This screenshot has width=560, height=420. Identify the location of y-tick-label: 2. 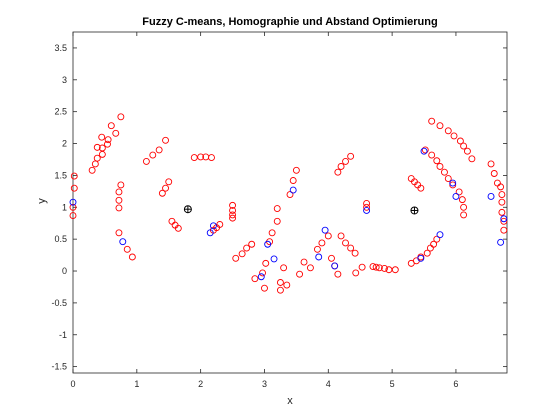
(64, 144).